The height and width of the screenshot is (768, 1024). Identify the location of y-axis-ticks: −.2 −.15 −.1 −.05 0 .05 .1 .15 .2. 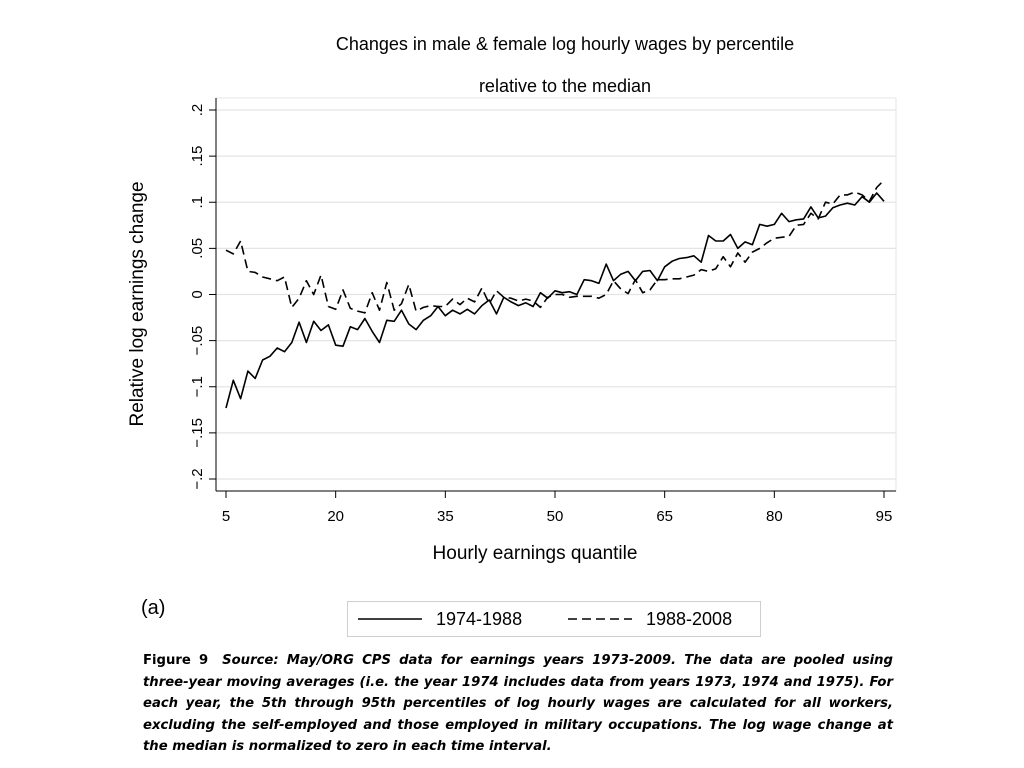
(202, 297).